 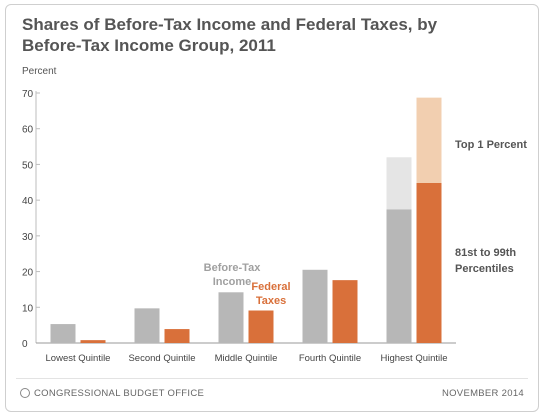 I want to click on y-axis-label: Percent, so click(x=39, y=71).